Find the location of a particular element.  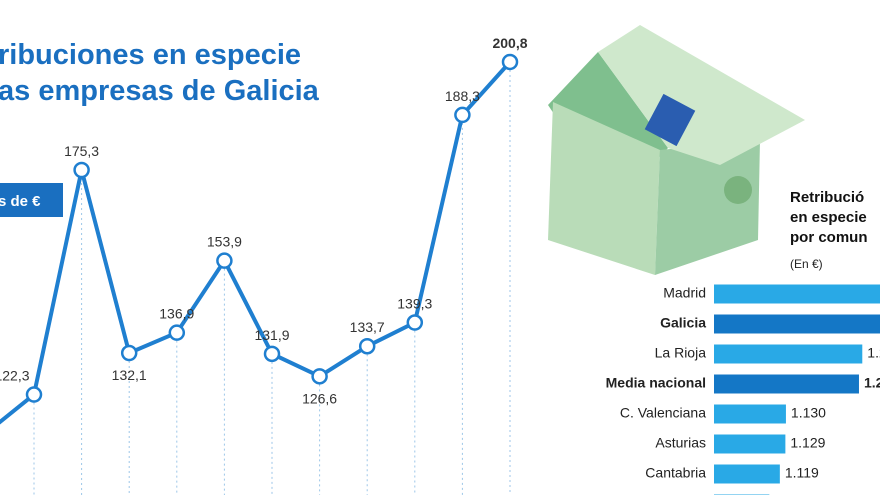

title-line: as empresas de Galicia is located at coordinates (160, 91).